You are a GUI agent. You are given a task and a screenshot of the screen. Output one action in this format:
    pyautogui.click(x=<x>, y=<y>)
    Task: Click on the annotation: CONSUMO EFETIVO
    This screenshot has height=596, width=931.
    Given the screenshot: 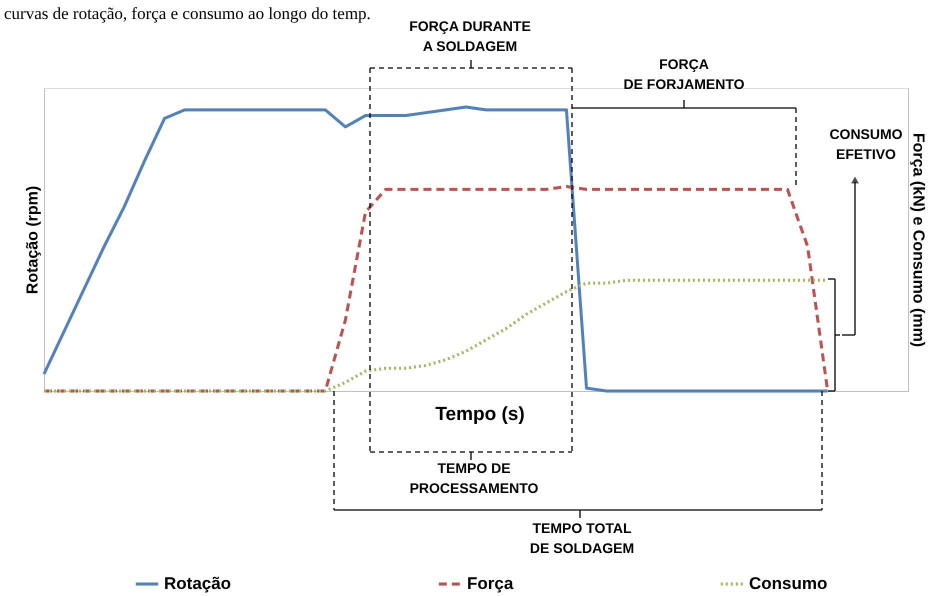 What is the action you would take?
    pyautogui.click(x=866, y=144)
    